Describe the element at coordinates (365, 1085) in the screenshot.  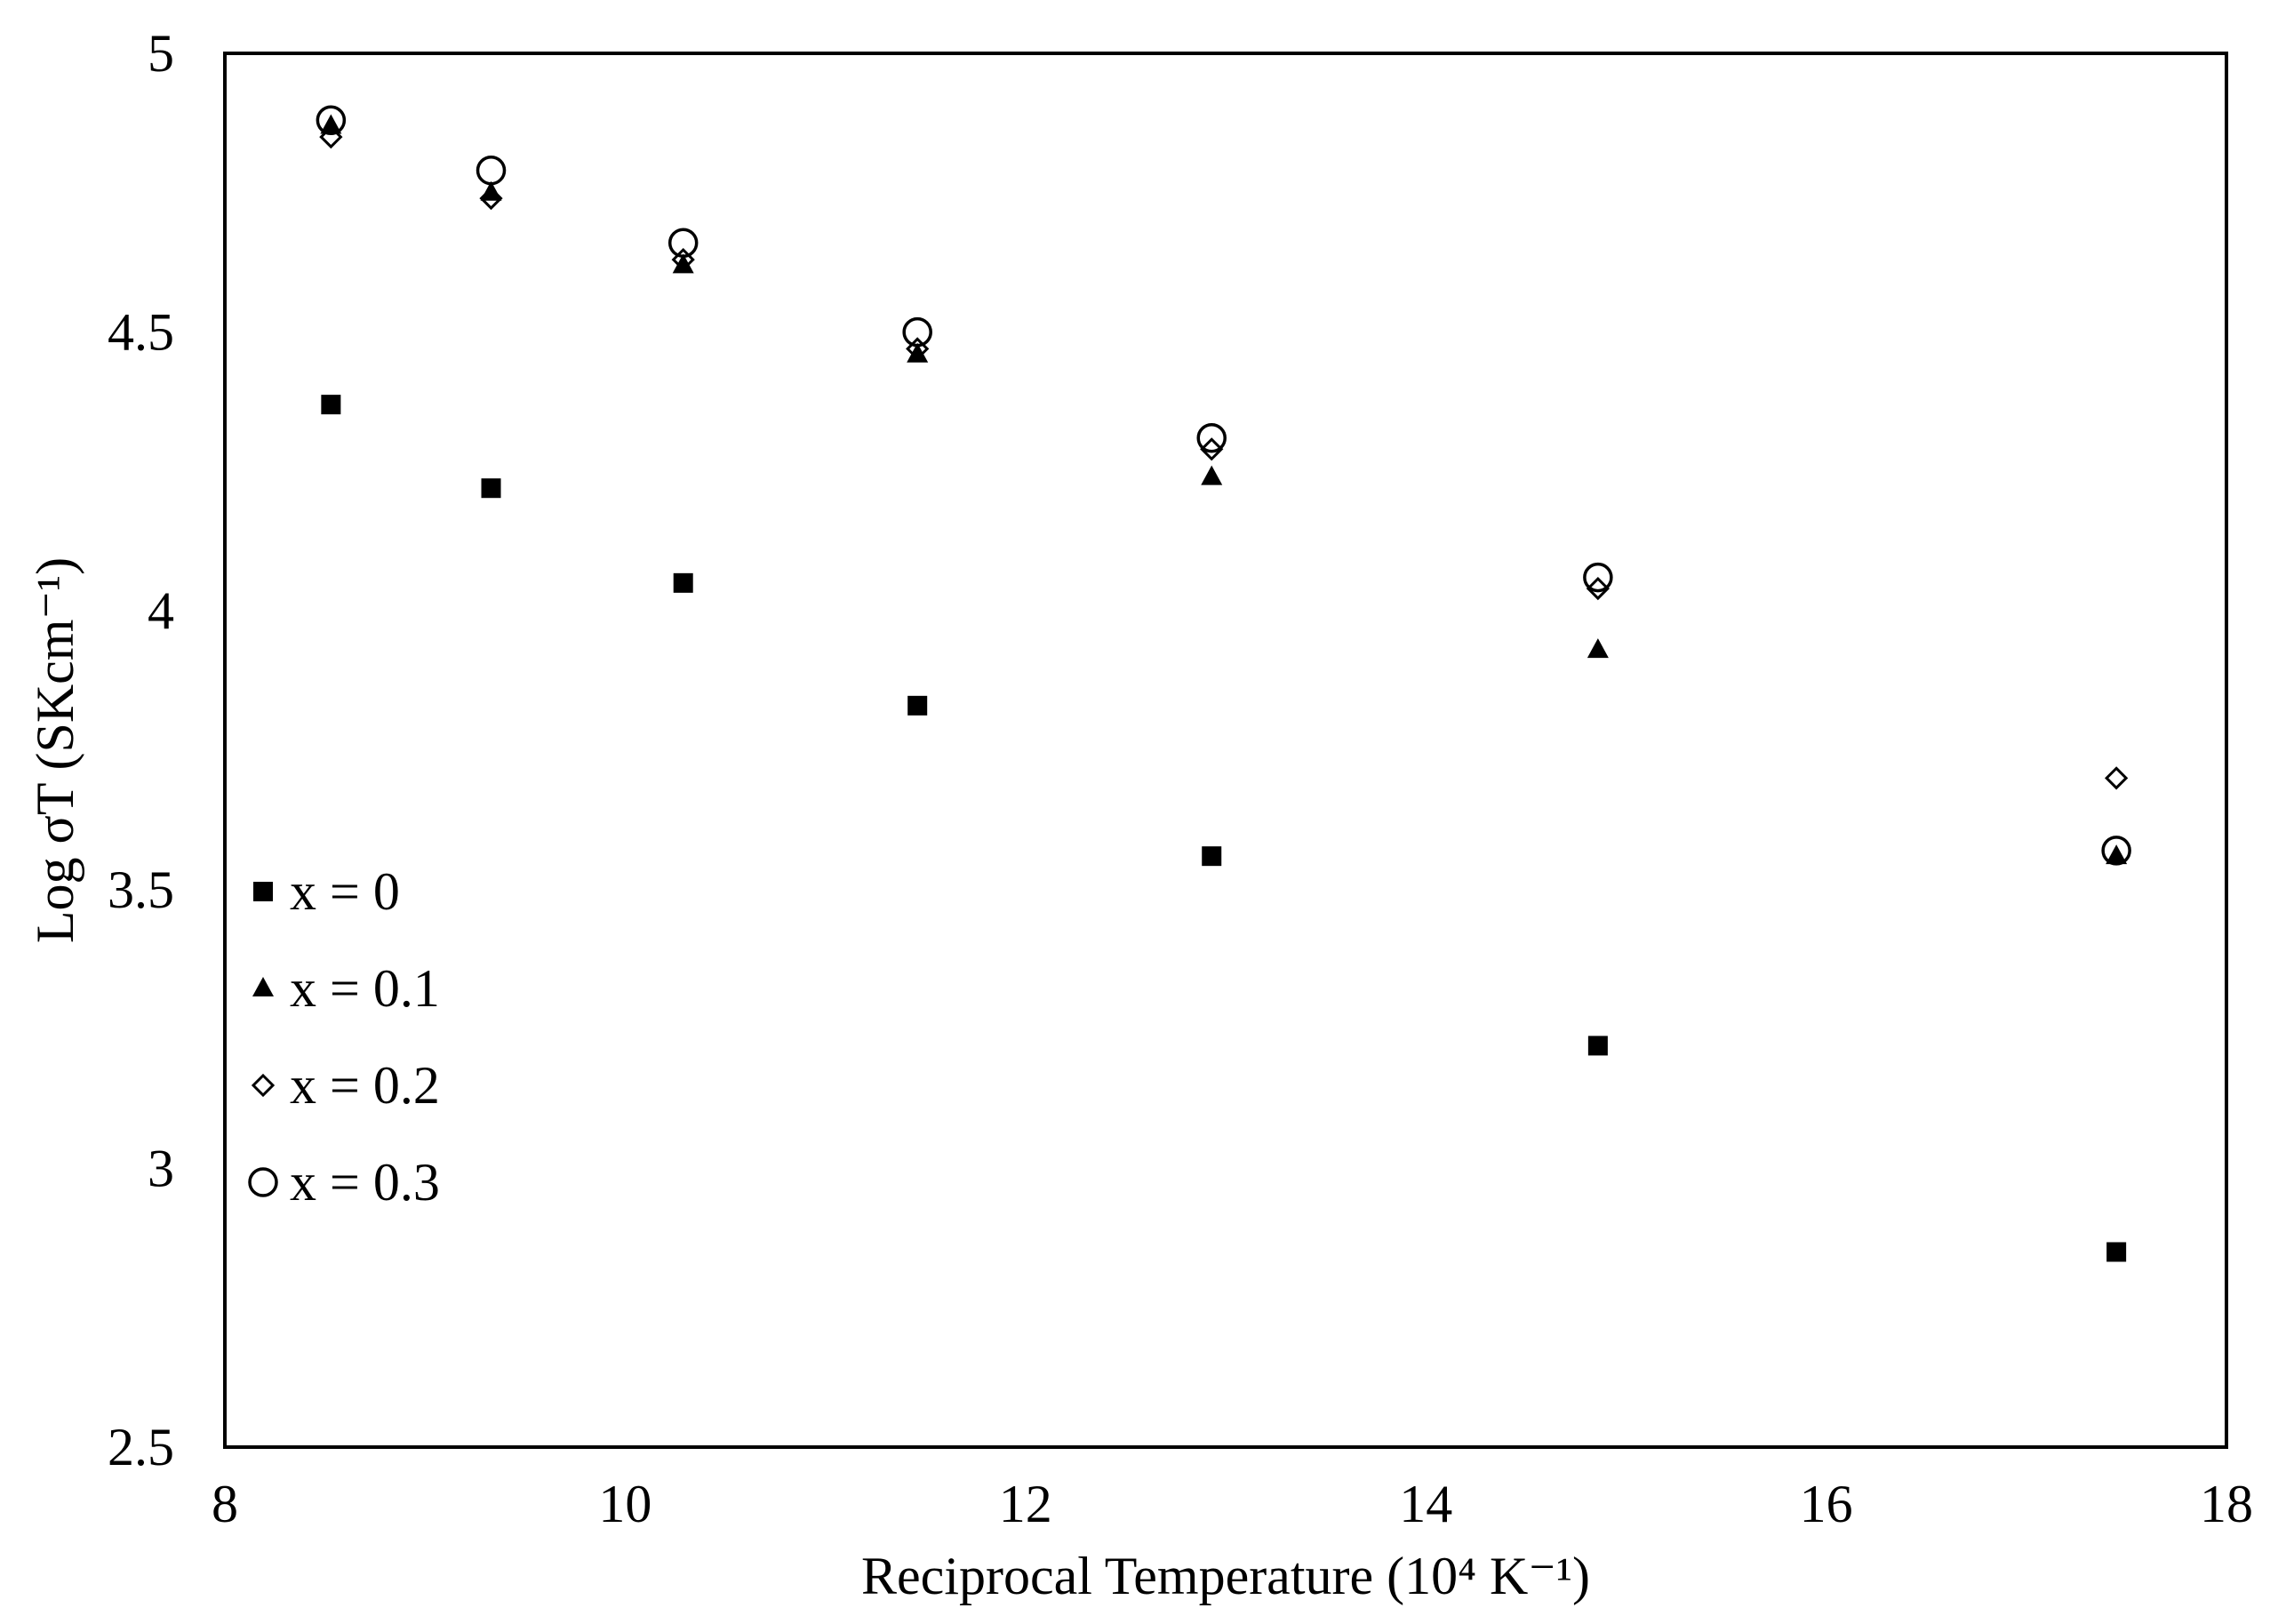
I see `legend-label: x = 0.2` at that location.